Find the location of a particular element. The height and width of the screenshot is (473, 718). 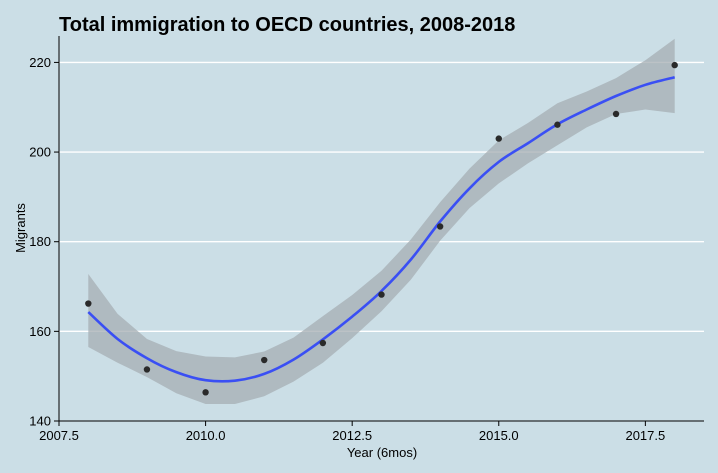

x-tick-label-4: 2017.5 is located at coordinates (645, 435).